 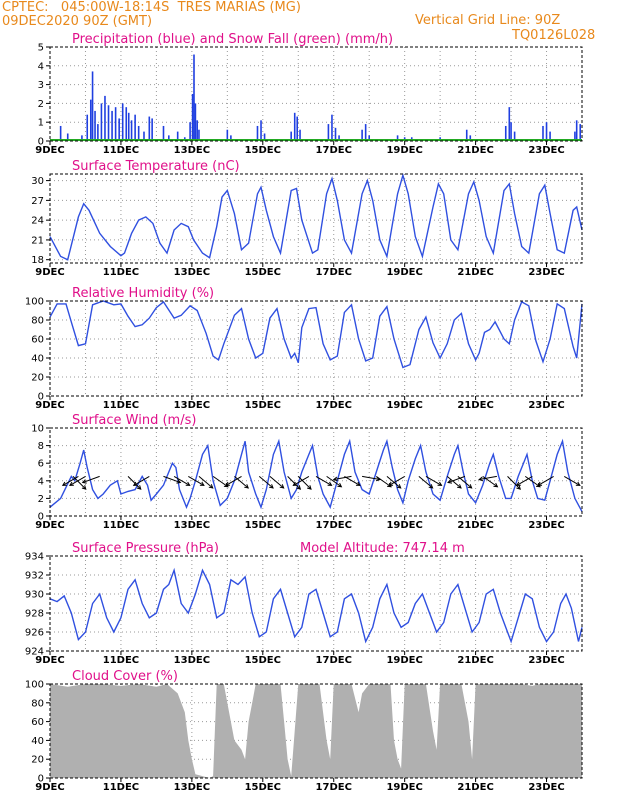 I want to click on panel-subtitle: Model Altitude: 747.14 m, so click(x=382, y=548).